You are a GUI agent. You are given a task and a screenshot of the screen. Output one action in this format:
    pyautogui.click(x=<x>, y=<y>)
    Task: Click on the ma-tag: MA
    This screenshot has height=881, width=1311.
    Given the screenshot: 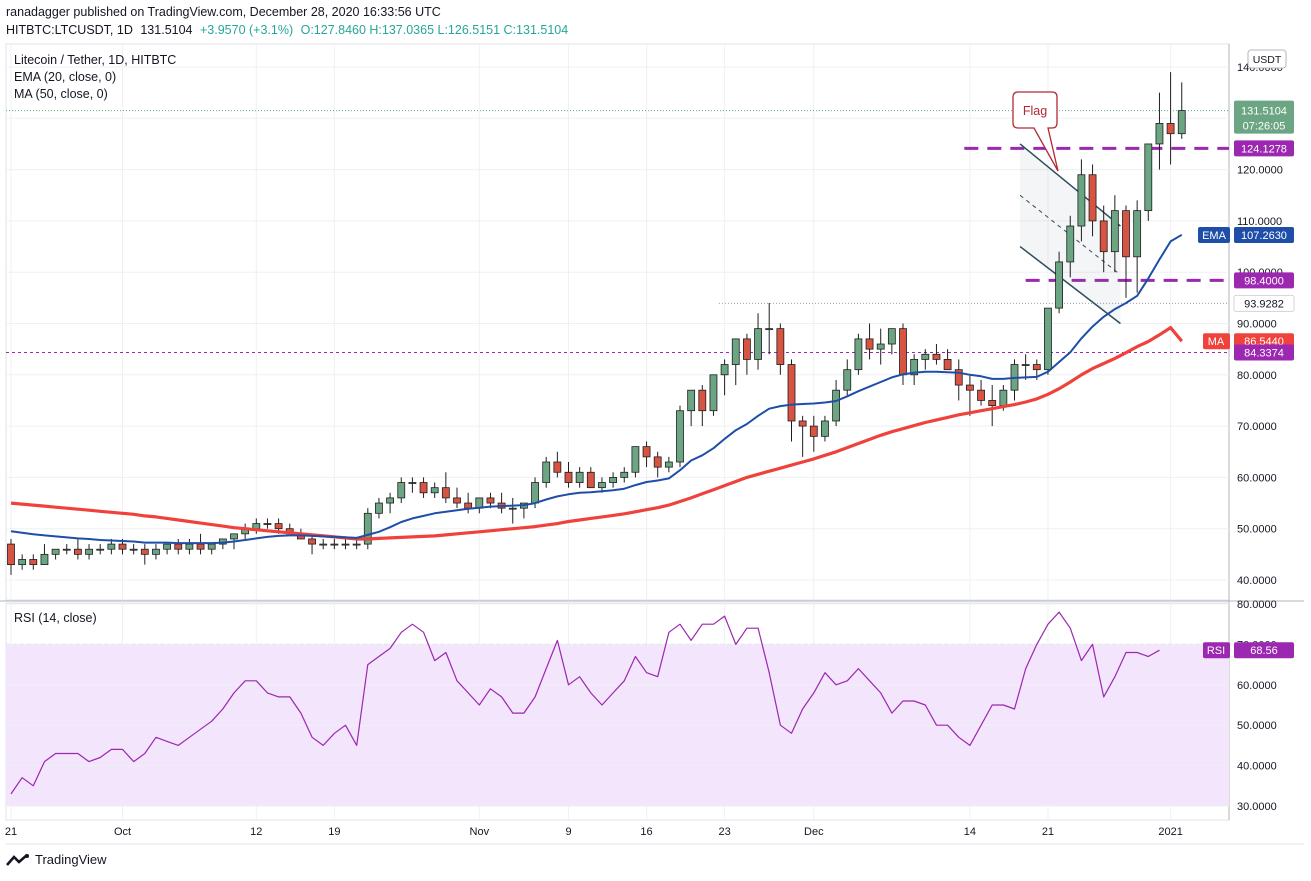 What is the action you would take?
    pyautogui.click(x=1216, y=342)
    